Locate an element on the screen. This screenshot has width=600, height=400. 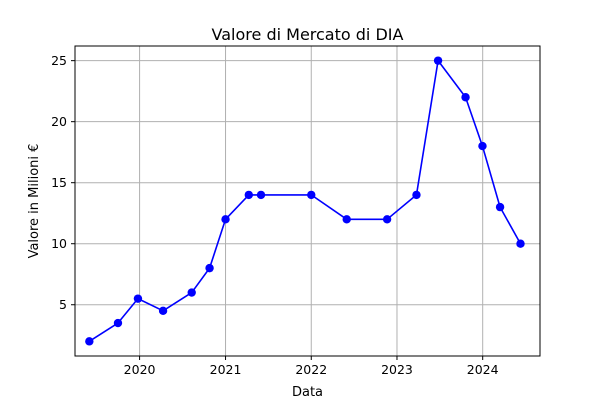
y-tick-label: 15 is located at coordinates (59, 182).